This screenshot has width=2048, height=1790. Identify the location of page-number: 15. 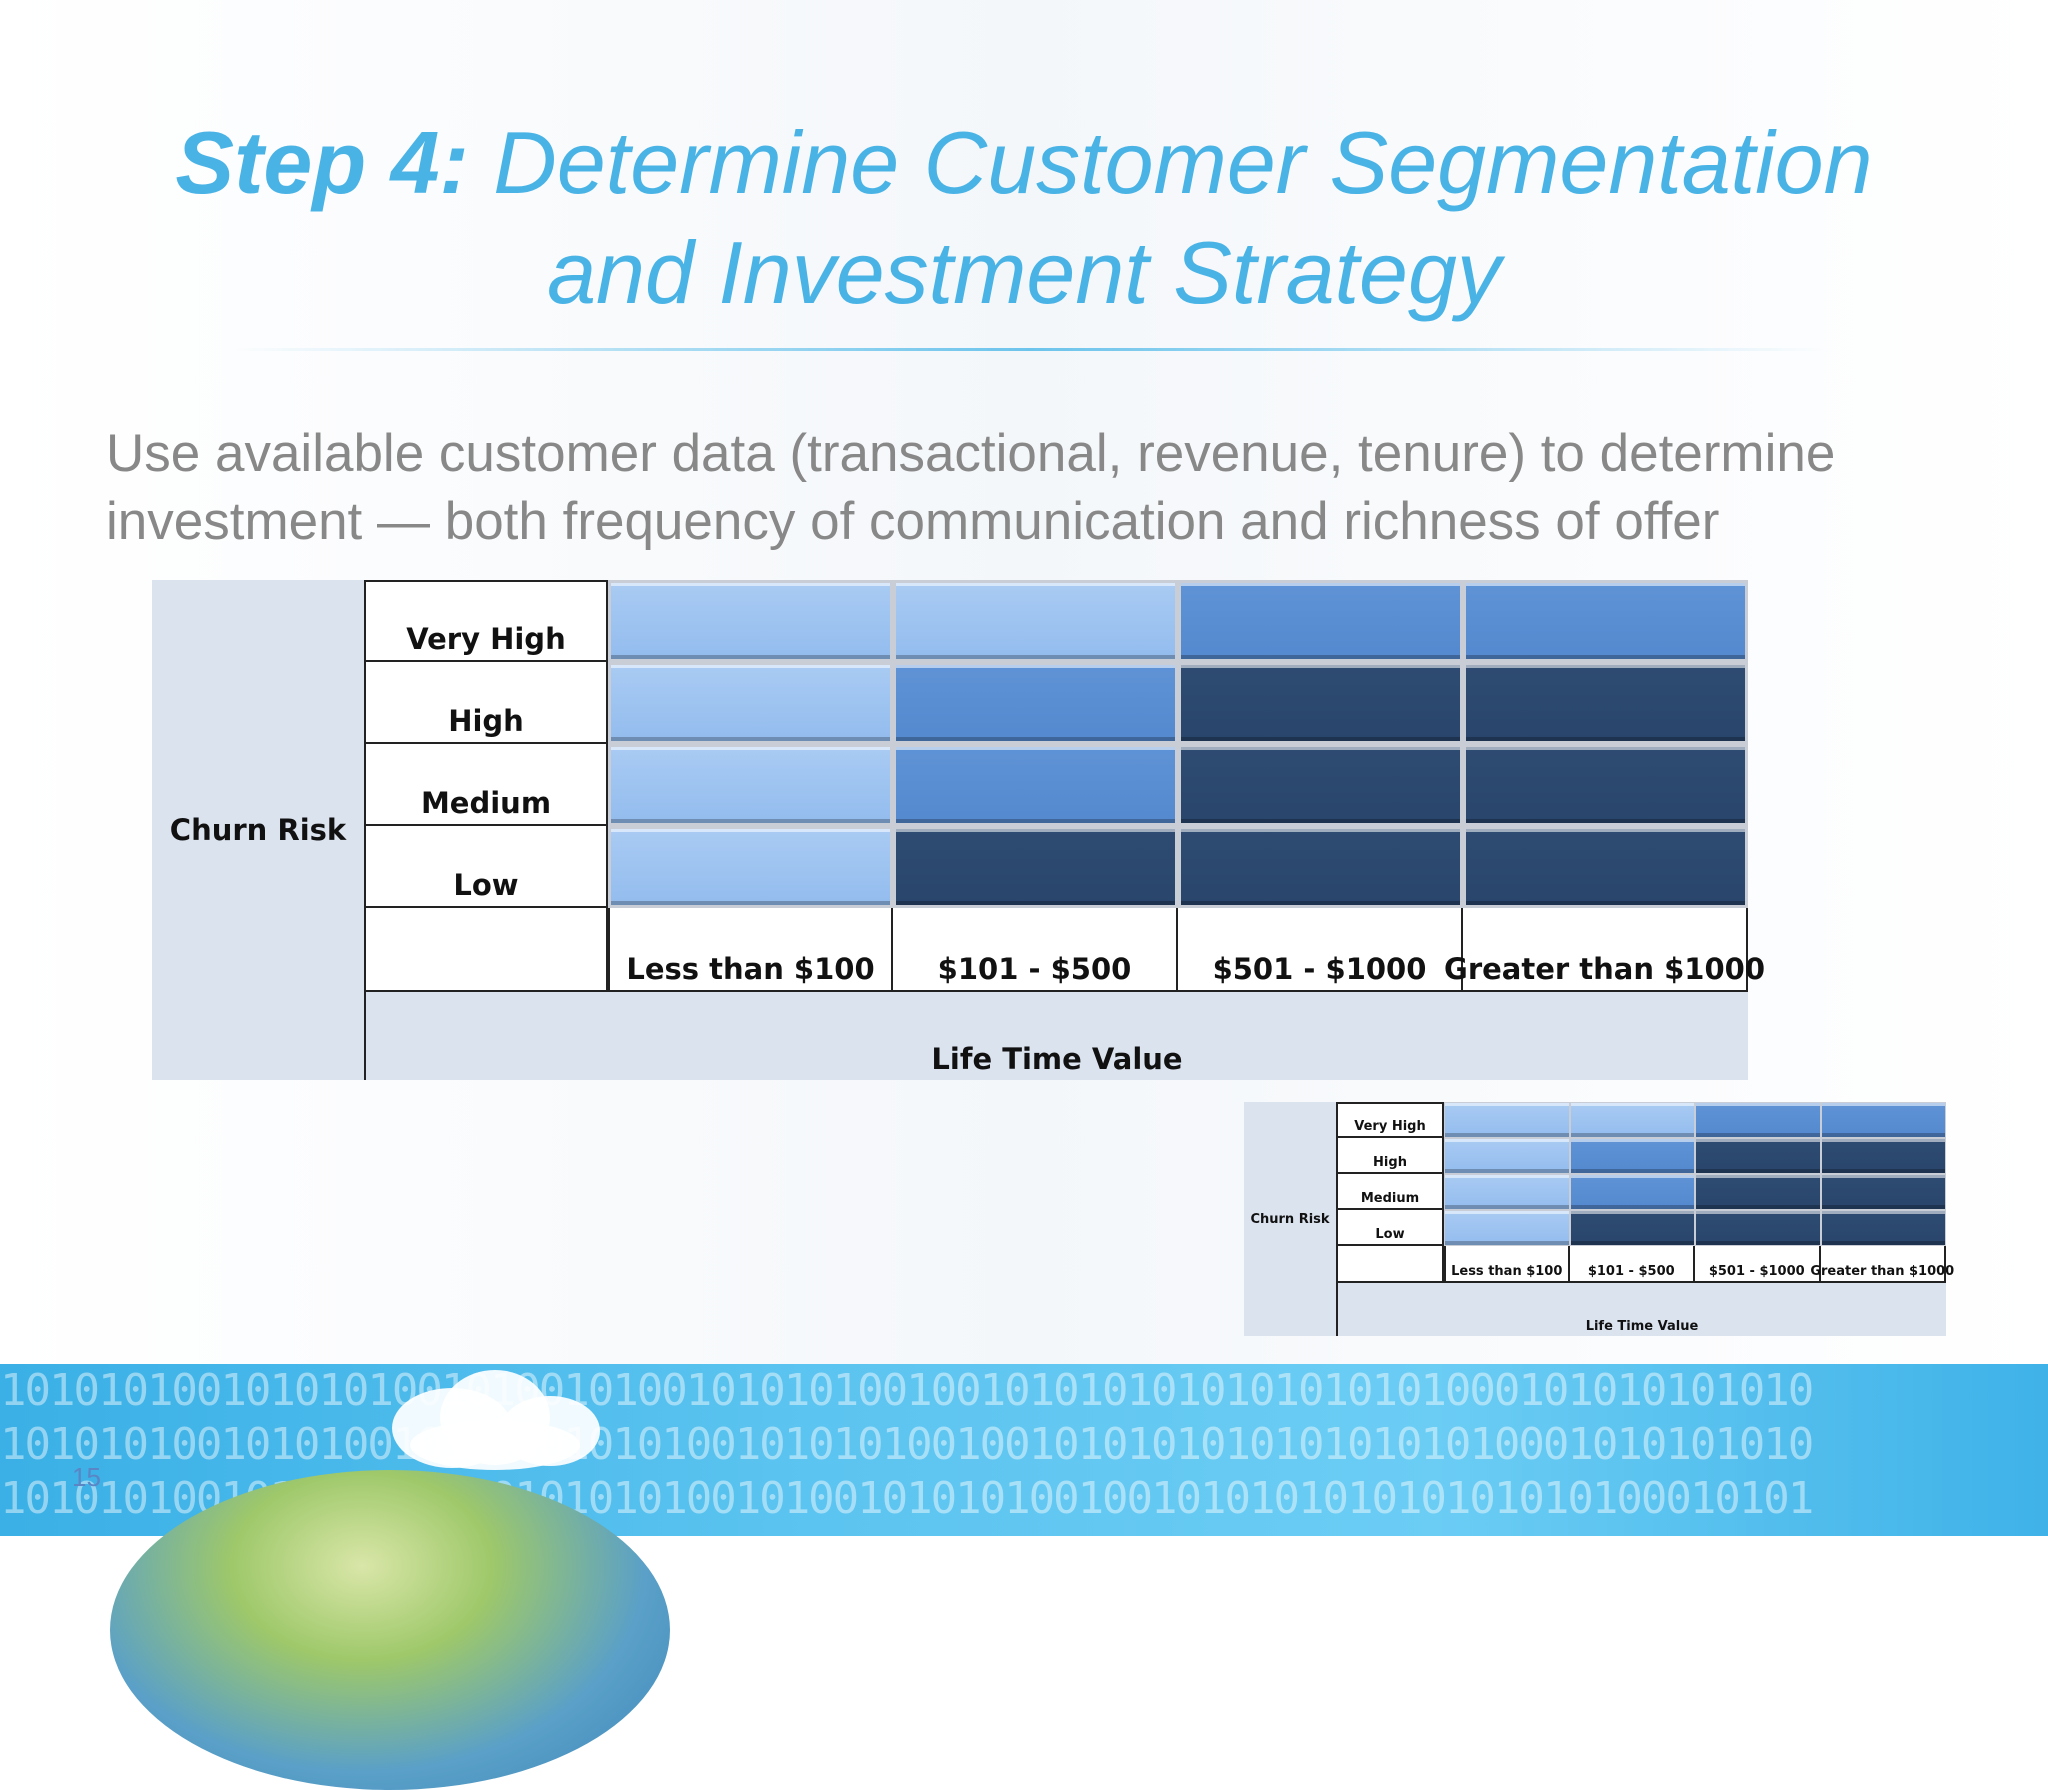
(86, 1477).